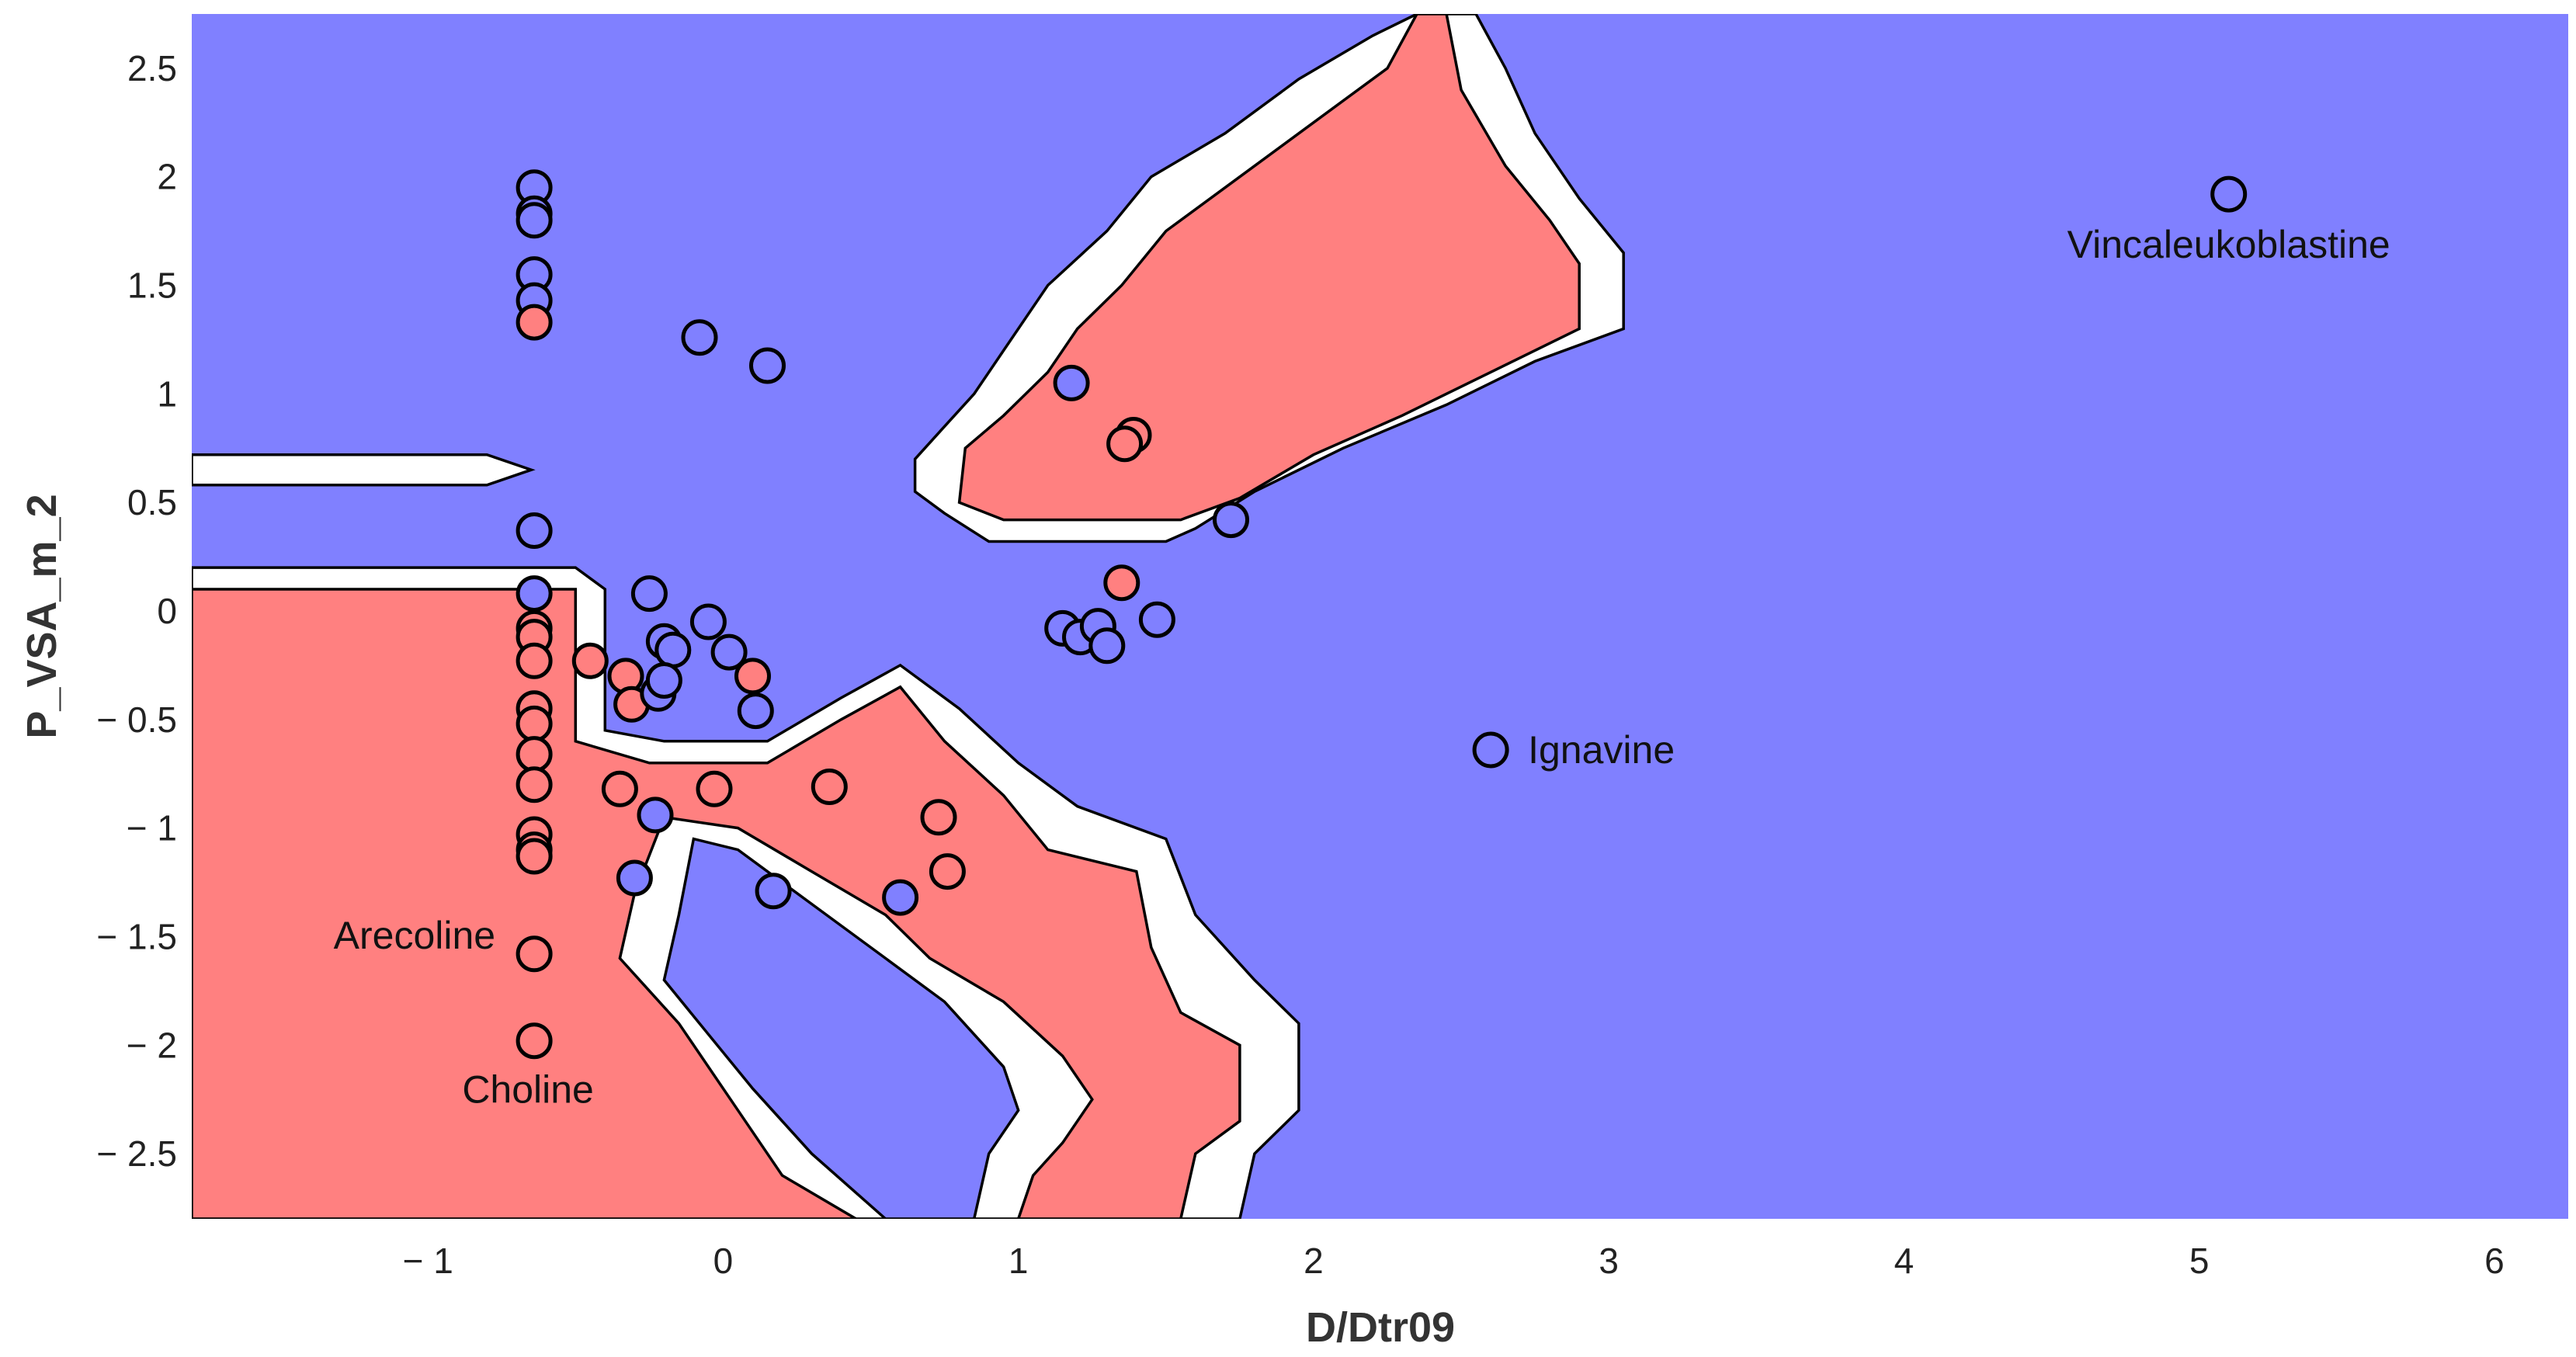 The width and height of the screenshot is (2576, 1357). What do you see at coordinates (723, 1261) in the screenshot?
I see `x-tick-label: 0` at bounding box center [723, 1261].